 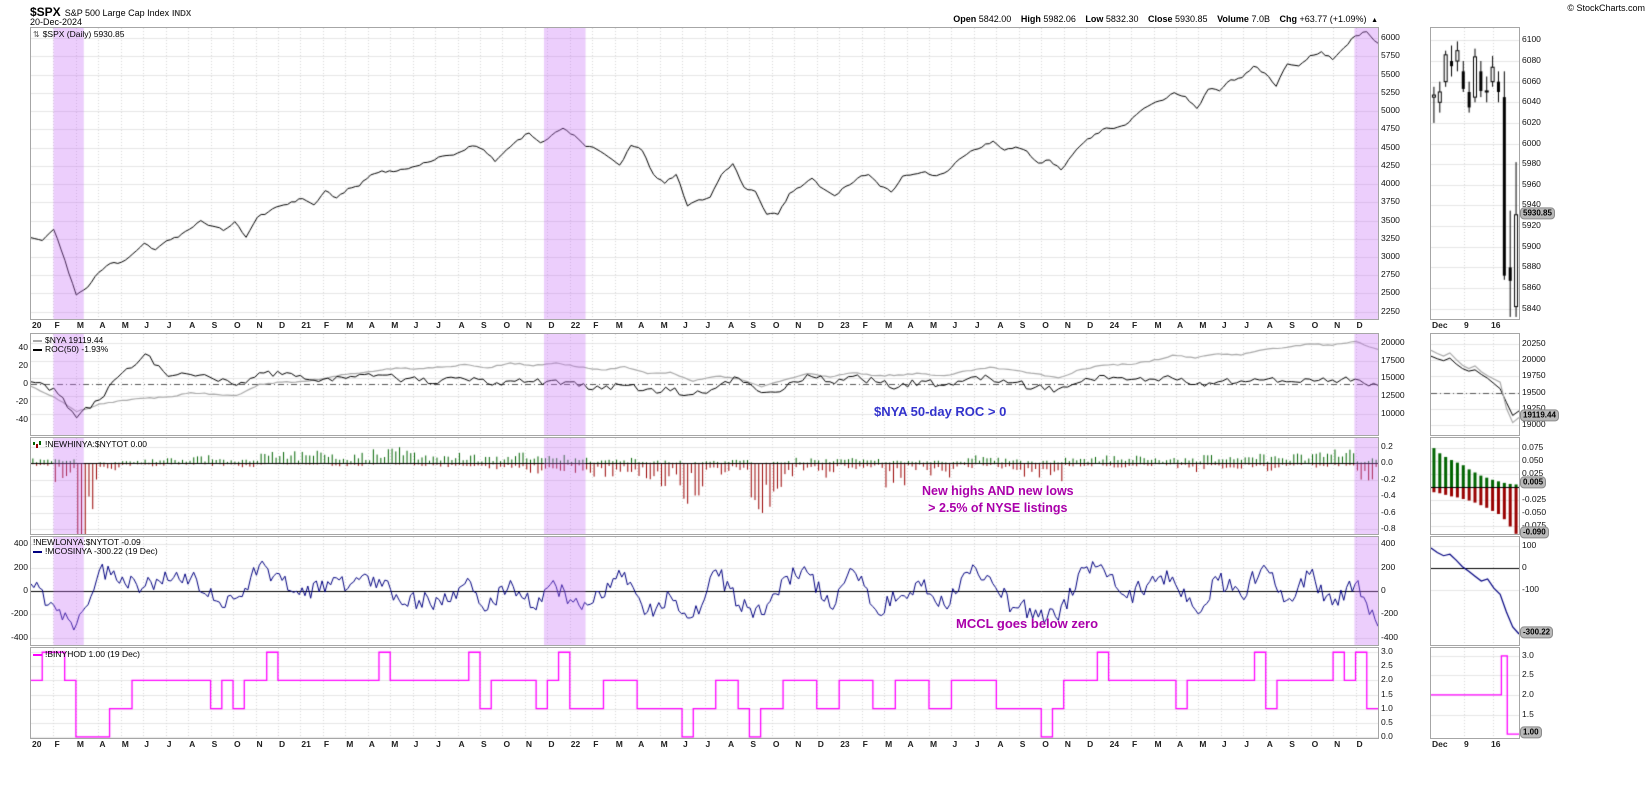 I want to click on y-axis-tick: 5900, so click(x=1531, y=245).